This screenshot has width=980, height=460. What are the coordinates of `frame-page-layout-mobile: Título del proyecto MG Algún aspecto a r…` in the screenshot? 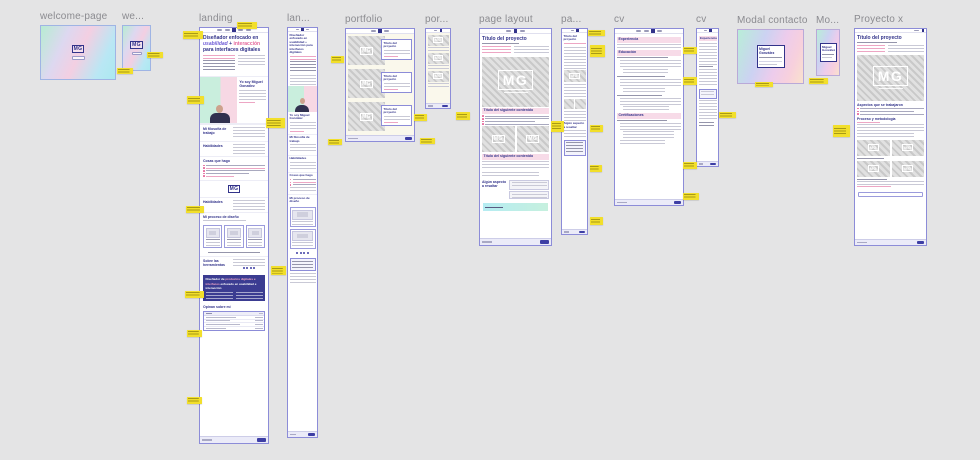 It's located at (574, 131).